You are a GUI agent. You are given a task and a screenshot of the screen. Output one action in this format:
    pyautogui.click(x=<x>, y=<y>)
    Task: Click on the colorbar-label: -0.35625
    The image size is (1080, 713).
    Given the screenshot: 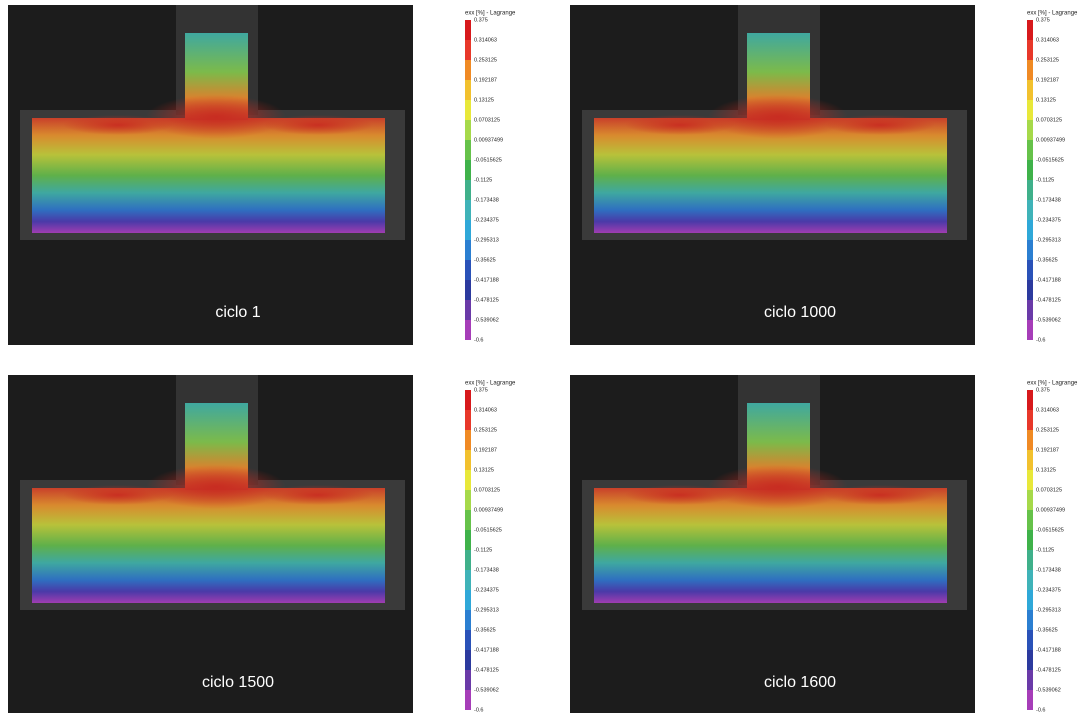 What is the action you would take?
    pyautogui.click(x=1047, y=260)
    